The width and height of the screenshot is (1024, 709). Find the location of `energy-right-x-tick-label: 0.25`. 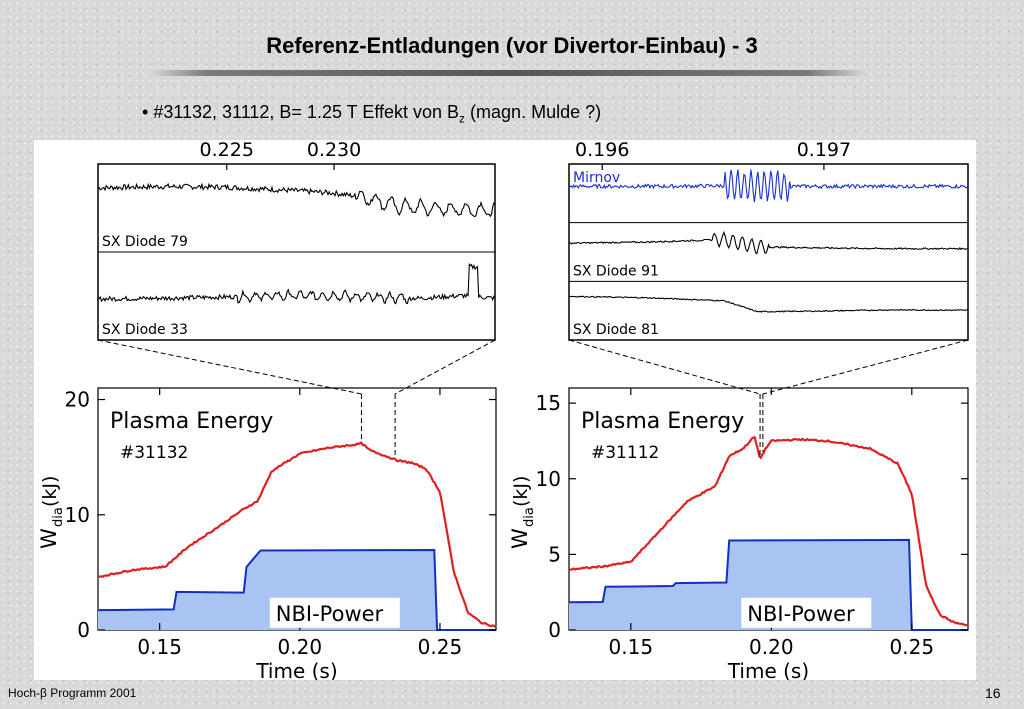

energy-right-x-tick-label: 0.25 is located at coordinates (912, 647).